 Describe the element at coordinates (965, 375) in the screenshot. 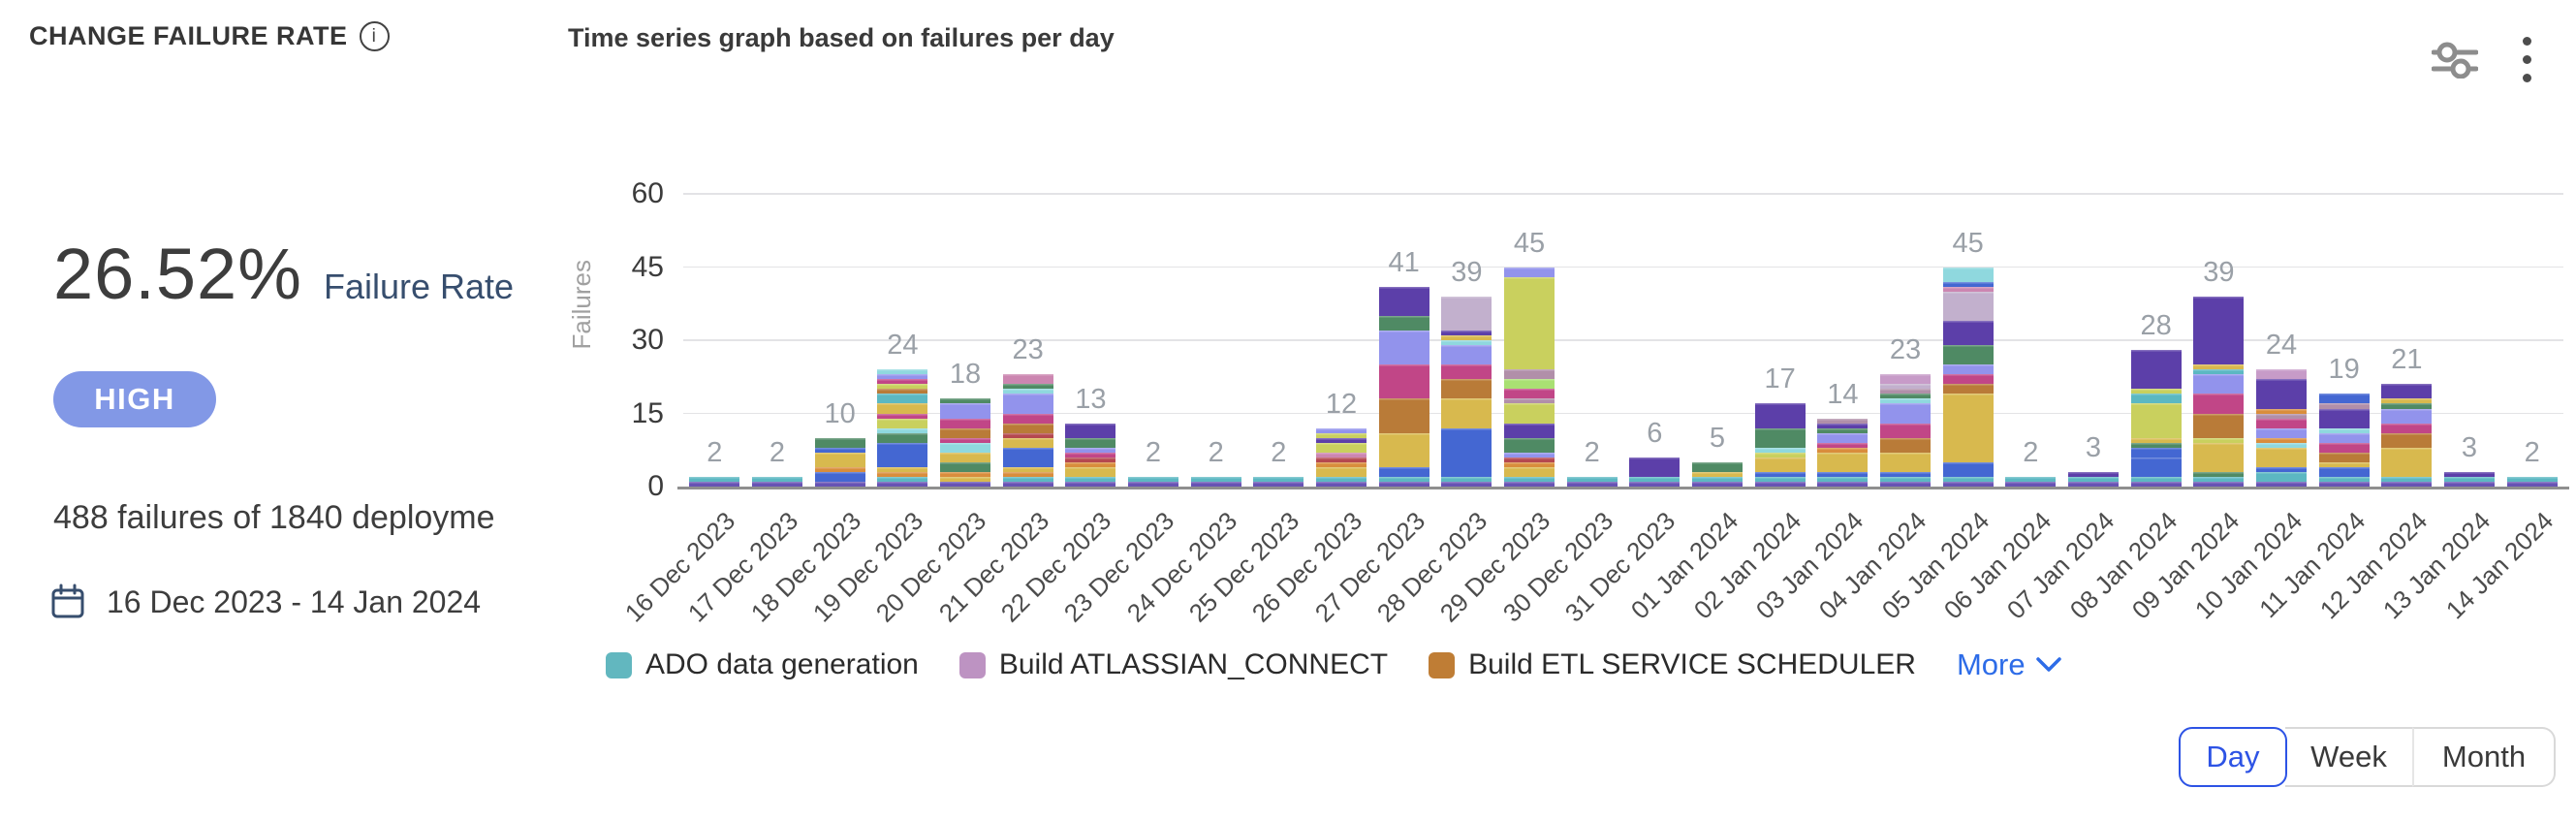

I see `bar-total-label: 18` at that location.